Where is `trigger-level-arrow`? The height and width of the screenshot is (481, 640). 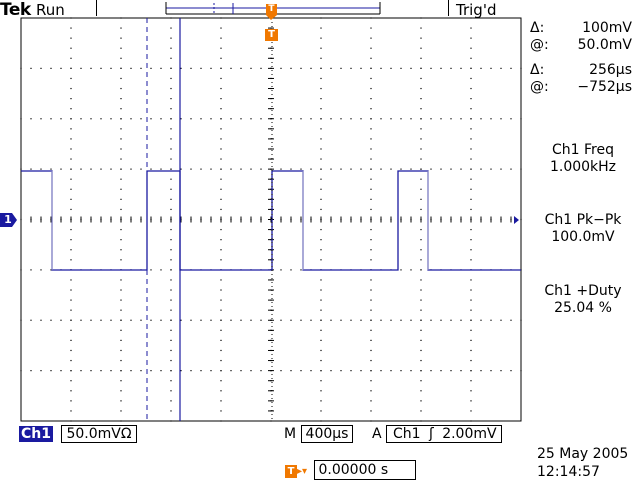 trigger-level-arrow is located at coordinates (516, 220).